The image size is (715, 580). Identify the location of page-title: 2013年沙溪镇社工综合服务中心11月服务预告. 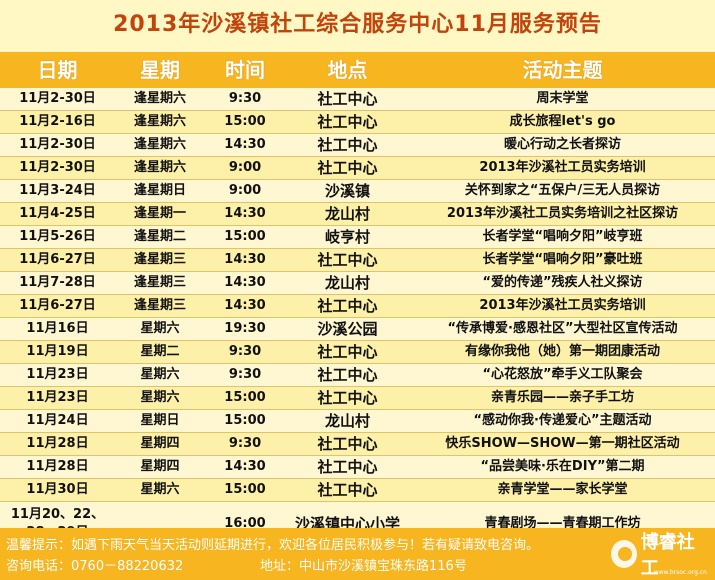
(357, 24).